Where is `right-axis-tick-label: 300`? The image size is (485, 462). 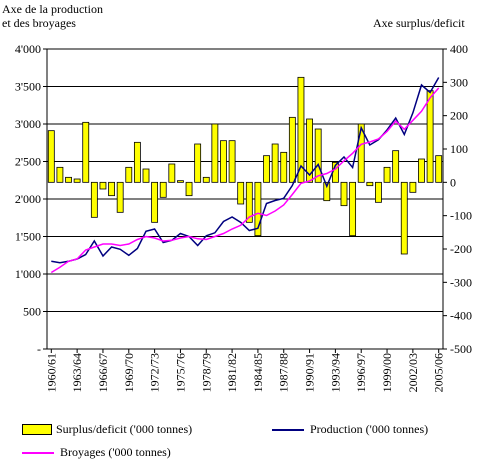
right-axis-tick-label: 300 is located at coordinates (459, 82).